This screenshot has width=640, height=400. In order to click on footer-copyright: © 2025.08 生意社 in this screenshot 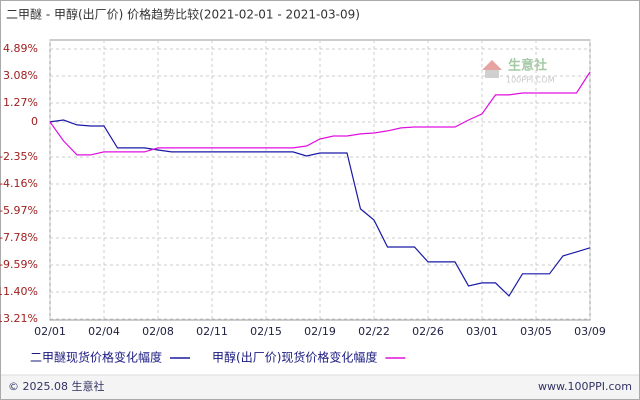, I will do `click(56, 386)`.